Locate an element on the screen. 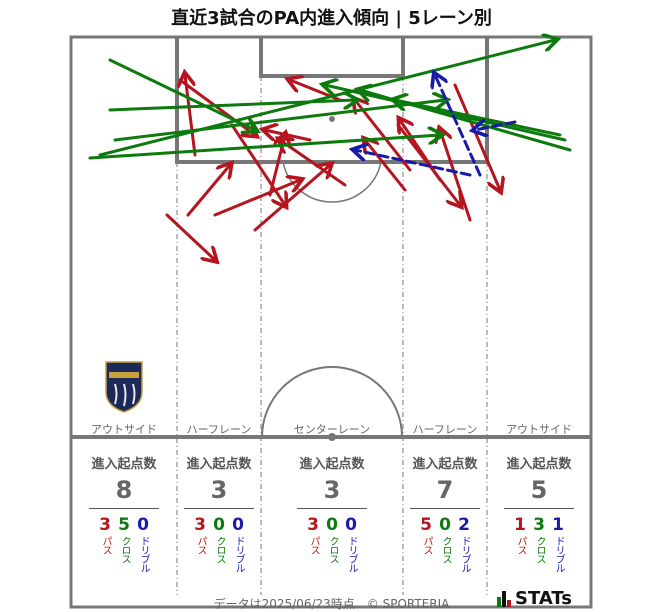 This screenshot has width=663, height=612. lane-3-cross-count: 0 is located at coordinates (445, 525).